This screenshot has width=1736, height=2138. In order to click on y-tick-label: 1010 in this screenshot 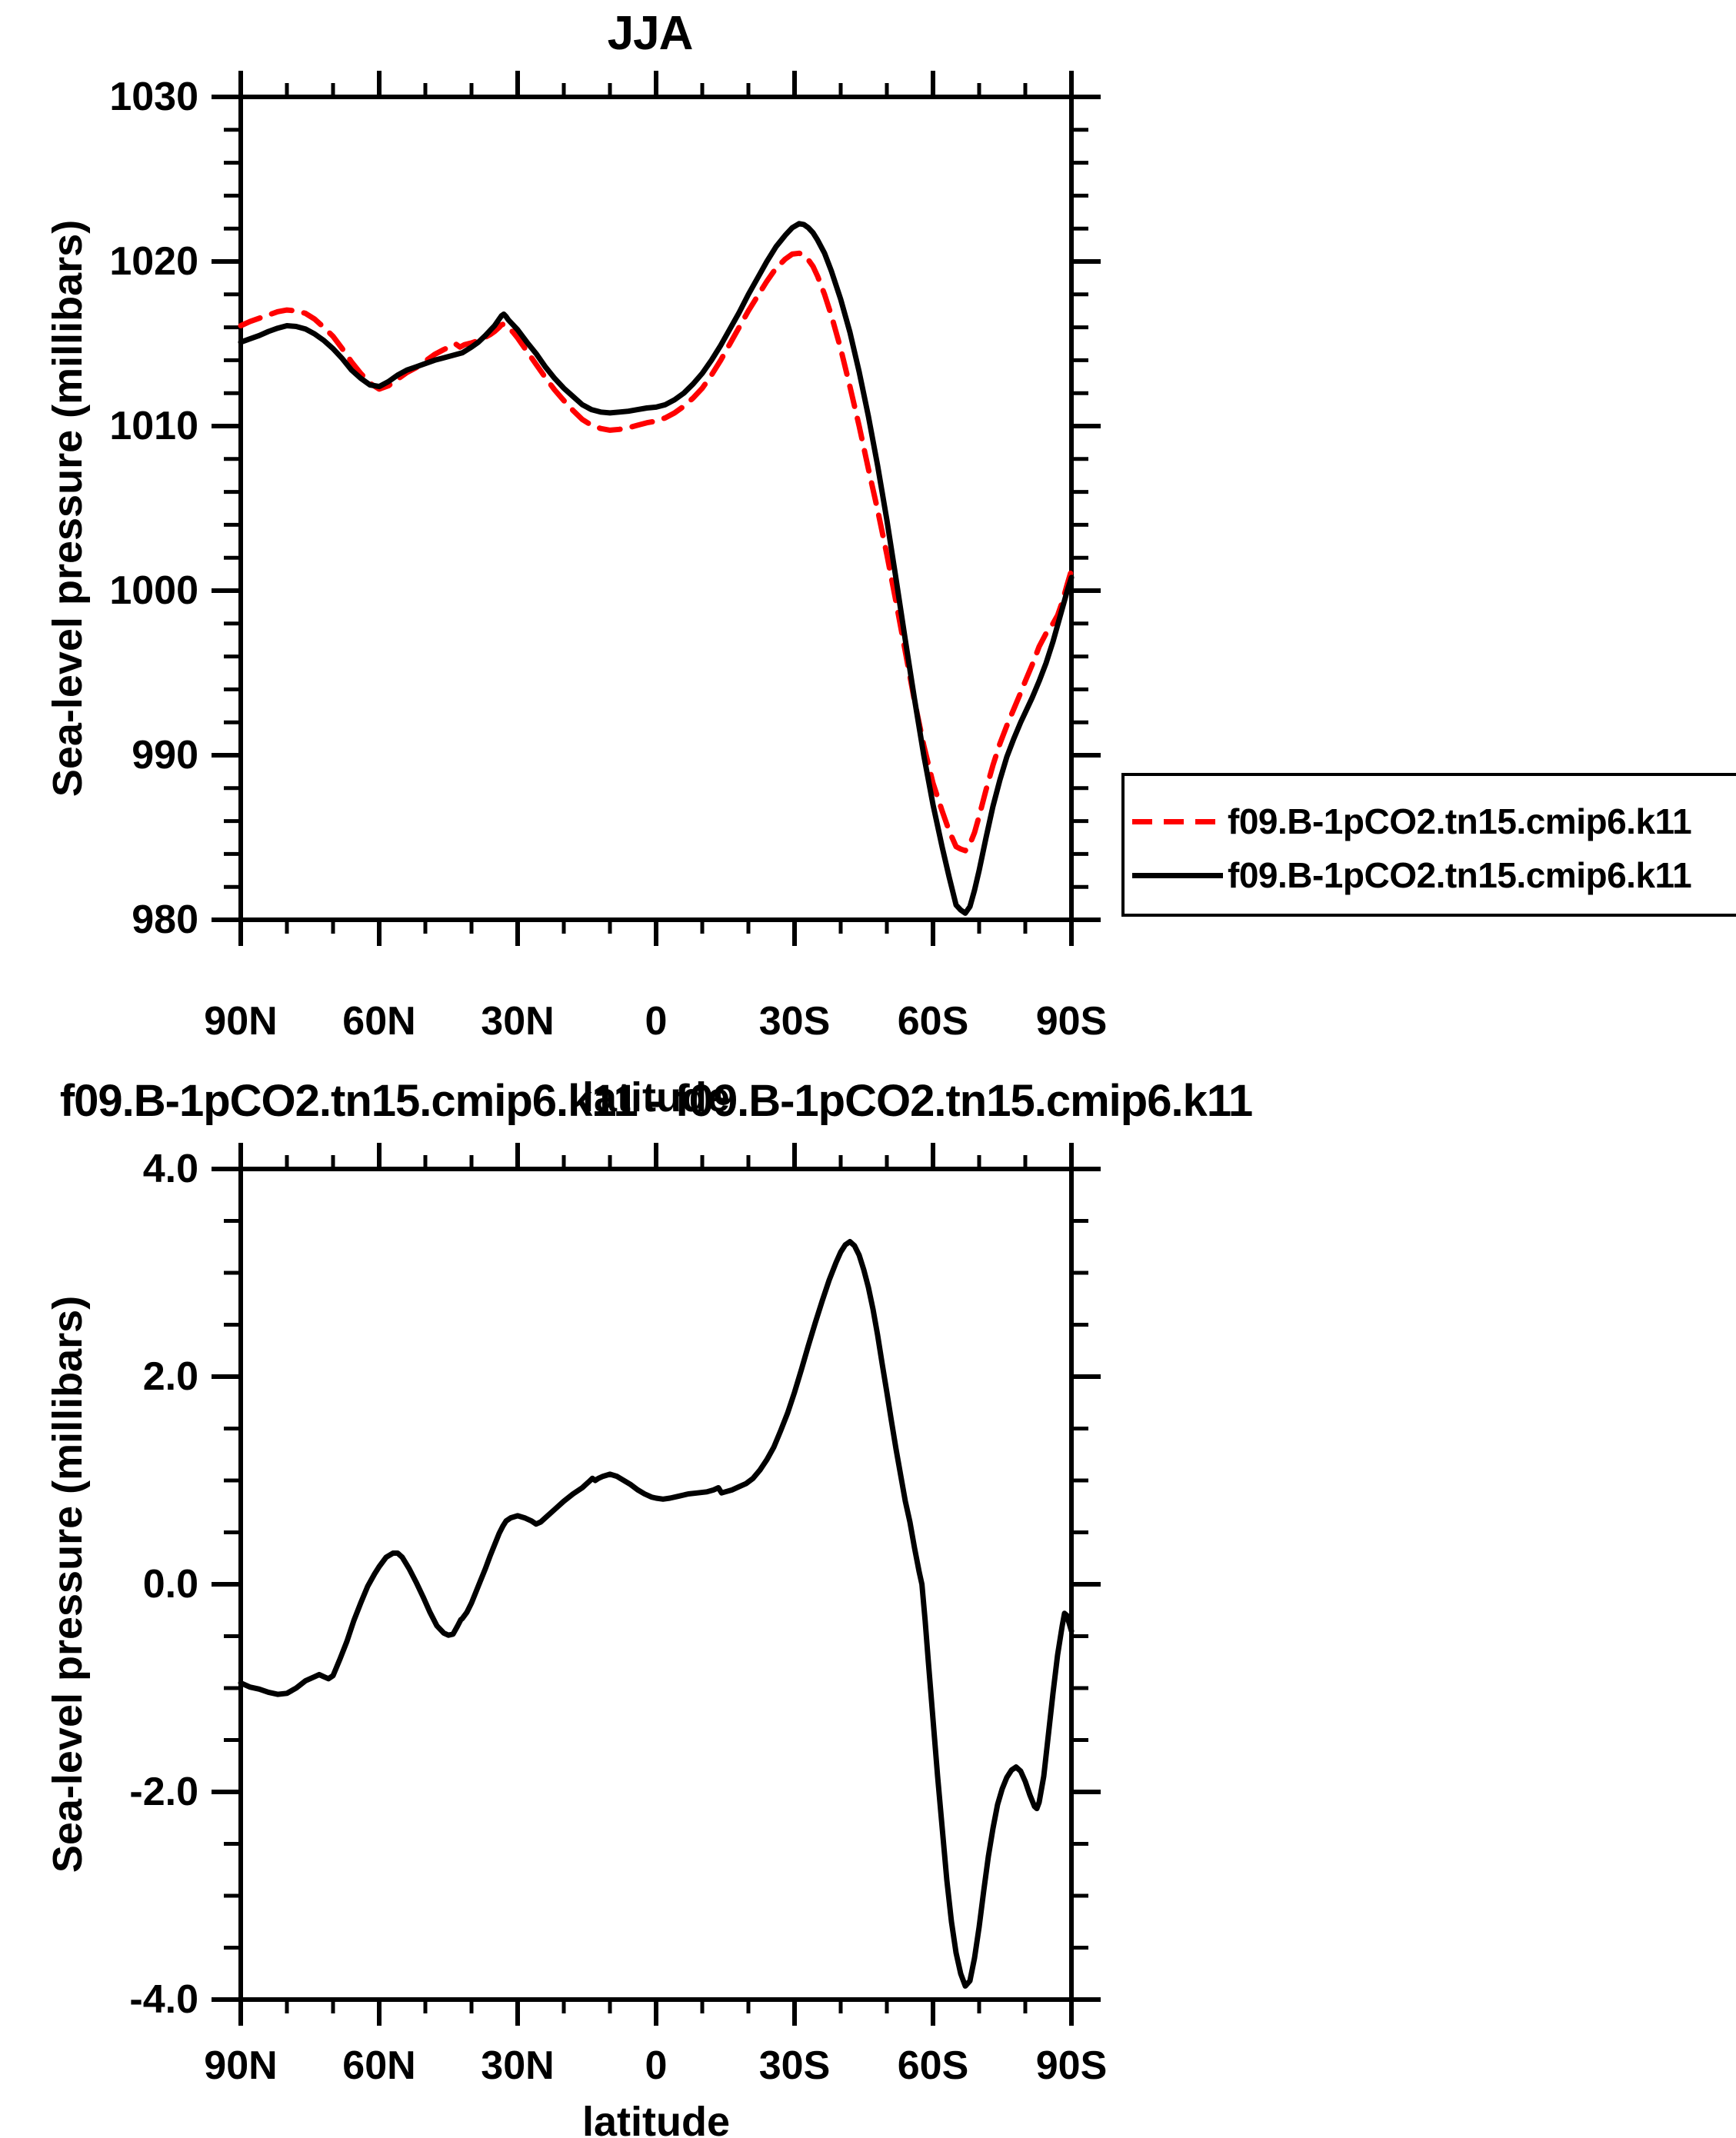, I will do `click(153, 426)`.